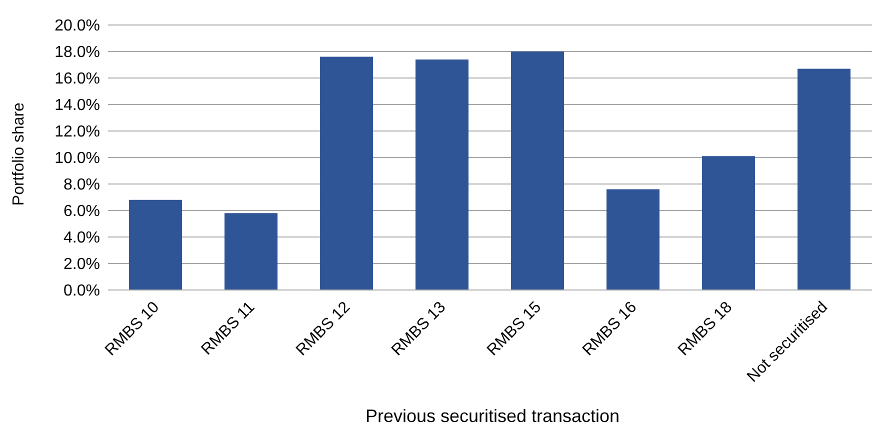 The width and height of the screenshot is (885, 439). I want to click on y-tick-label: 14.0%, so click(77, 105).